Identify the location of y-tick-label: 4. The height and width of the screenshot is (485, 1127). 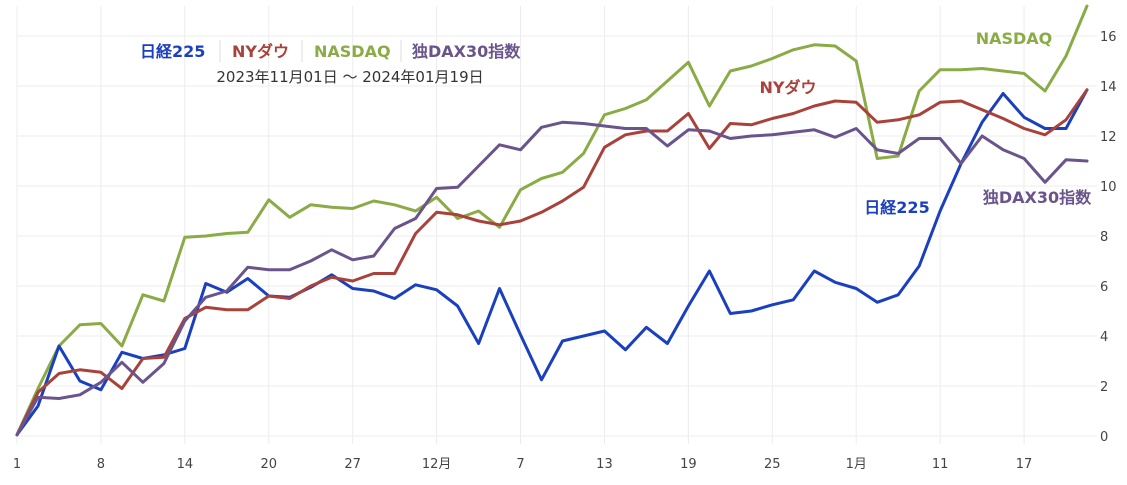
(1104, 337).